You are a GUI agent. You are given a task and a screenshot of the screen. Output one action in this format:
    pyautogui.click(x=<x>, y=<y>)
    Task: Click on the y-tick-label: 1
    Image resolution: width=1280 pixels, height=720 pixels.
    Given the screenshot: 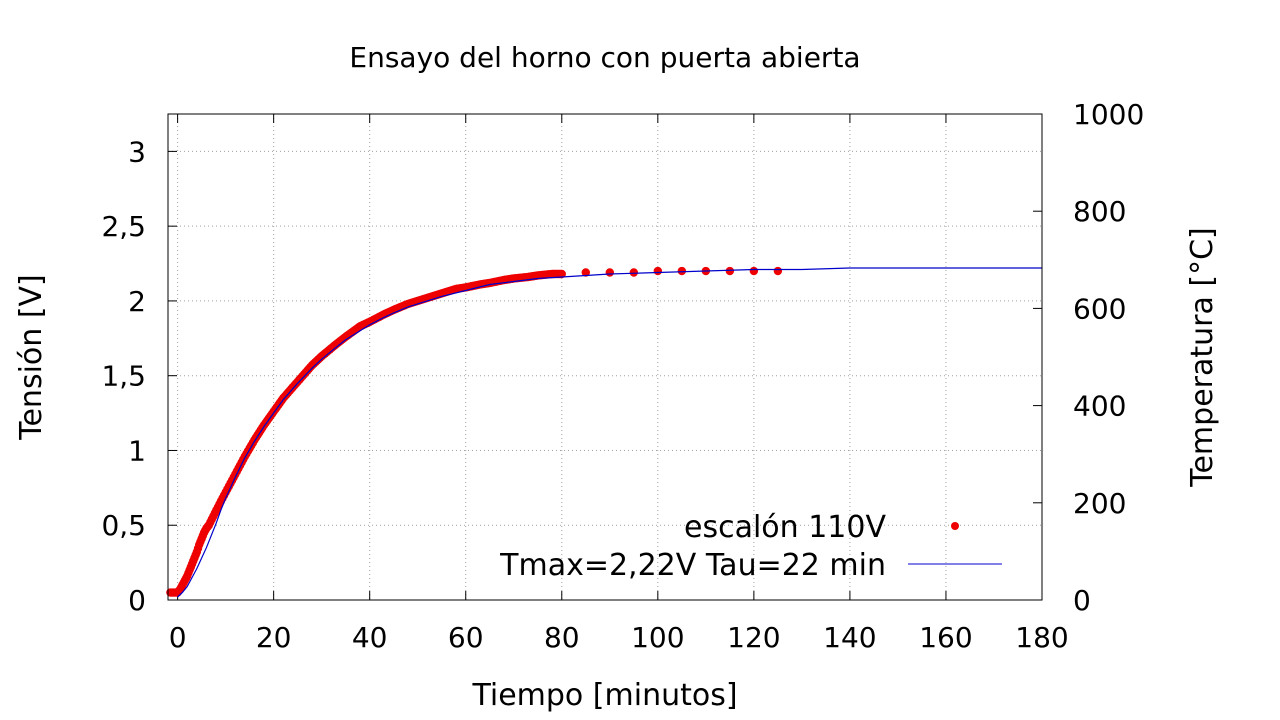 What is the action you would take?
    pyautogui.click(x=137, y=450)
    